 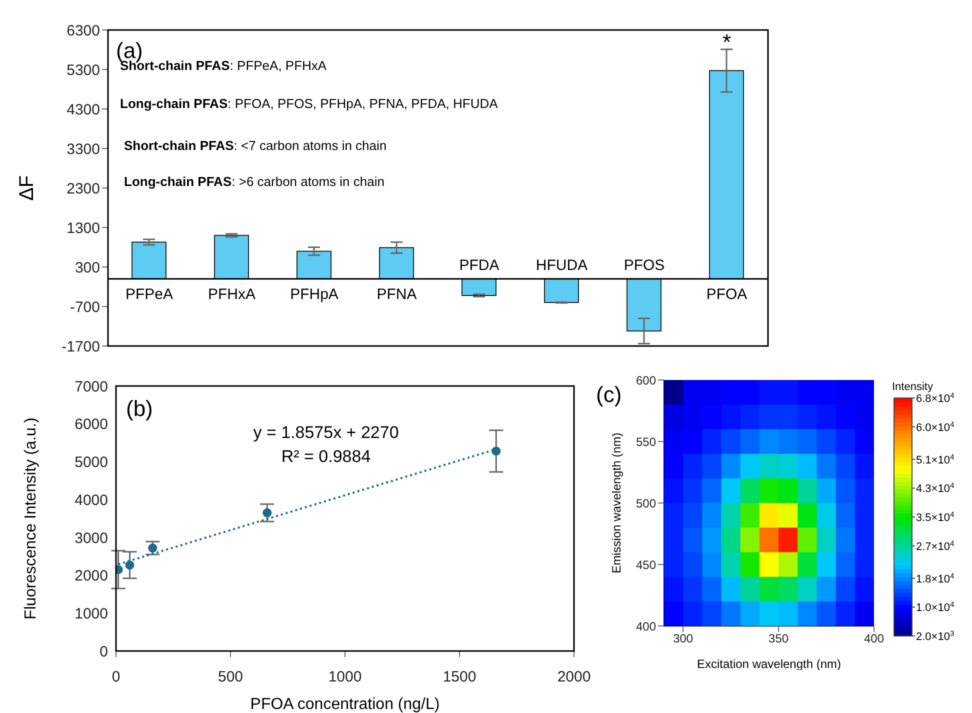 What do you see at coordinates (609, 395) in the screenshot?
I see `text: (c)` at bounding box center [609, 395].